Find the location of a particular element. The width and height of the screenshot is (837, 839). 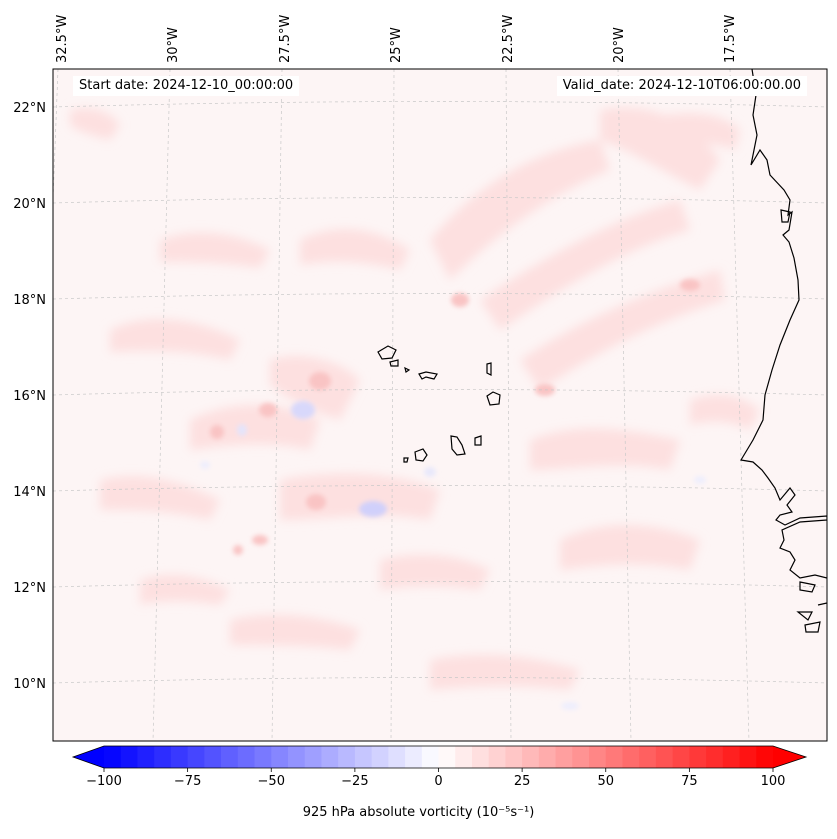

lon-label: 25°W is located at coordinates (396, 45).